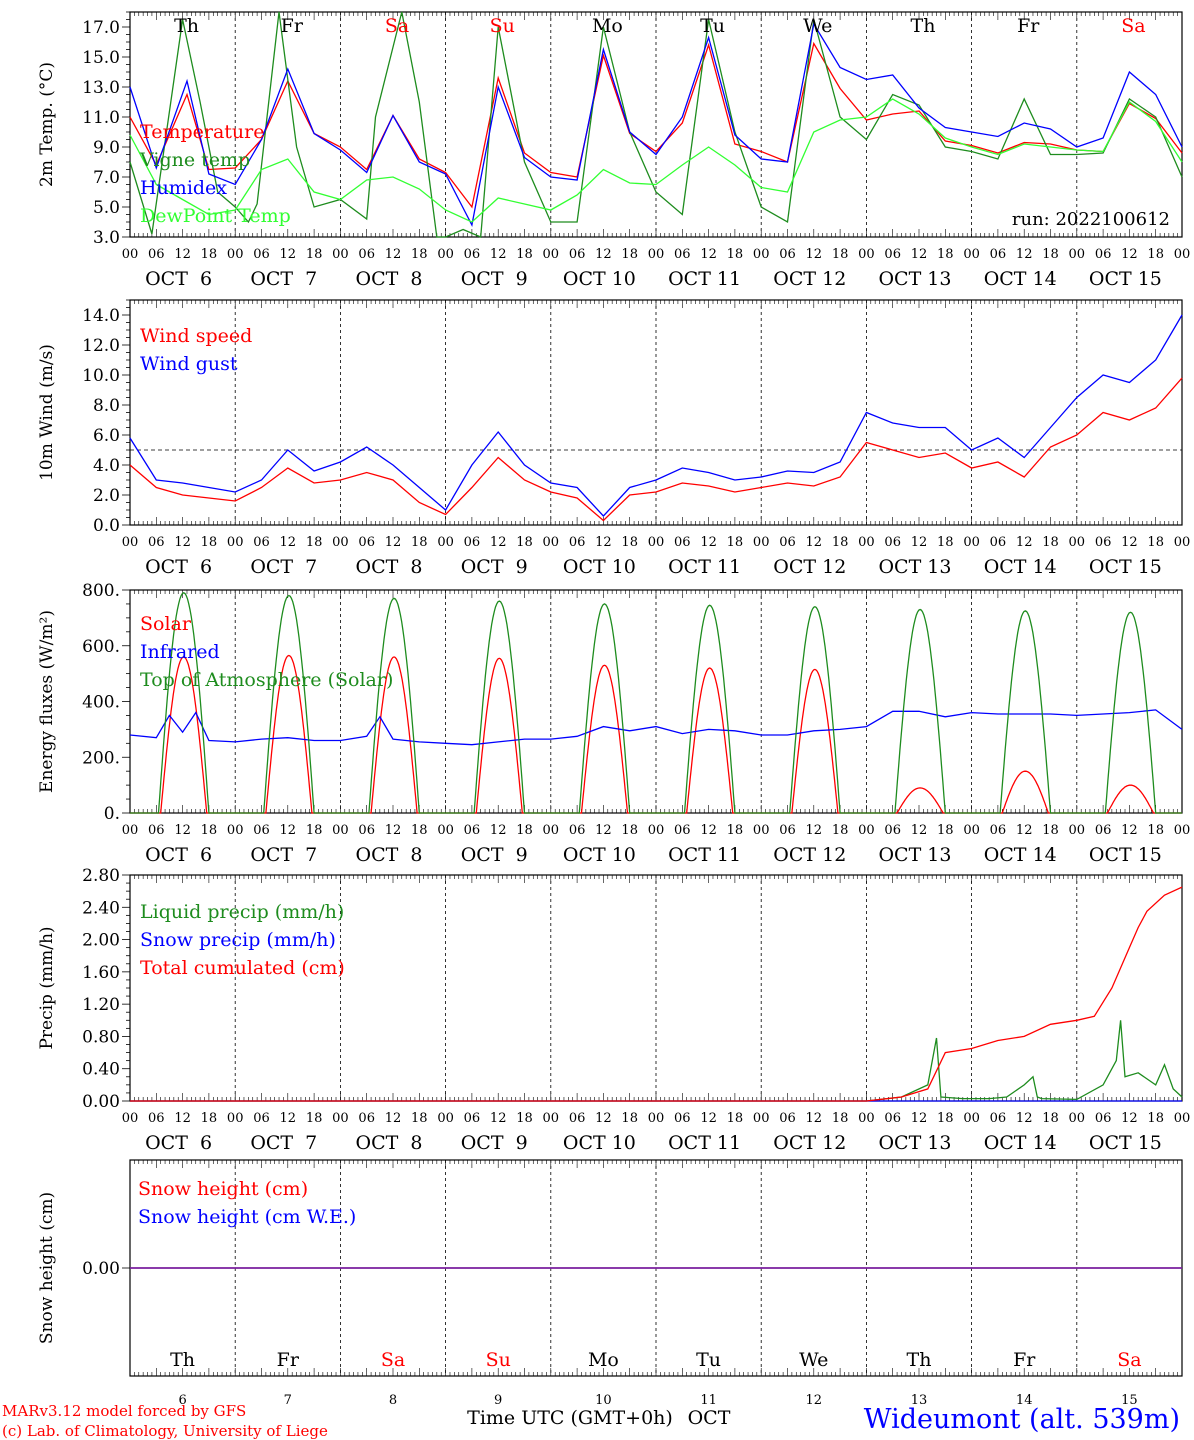 This screenshot has width=1194, height=1440. What do you see at coordinates (106, 178) in the screenshot?
I see `y-tick-label: 7.0` at bounding box center [106, 178].